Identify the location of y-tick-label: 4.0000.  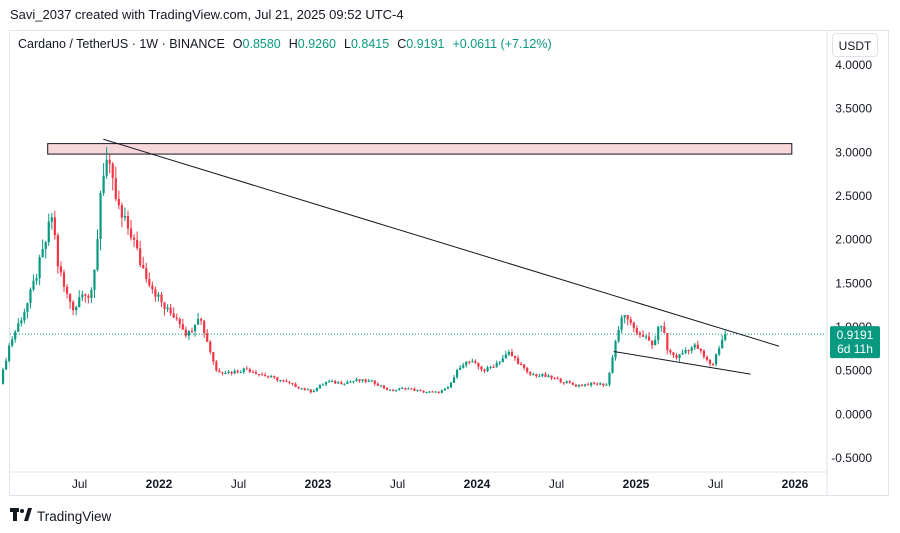
(853, 65).